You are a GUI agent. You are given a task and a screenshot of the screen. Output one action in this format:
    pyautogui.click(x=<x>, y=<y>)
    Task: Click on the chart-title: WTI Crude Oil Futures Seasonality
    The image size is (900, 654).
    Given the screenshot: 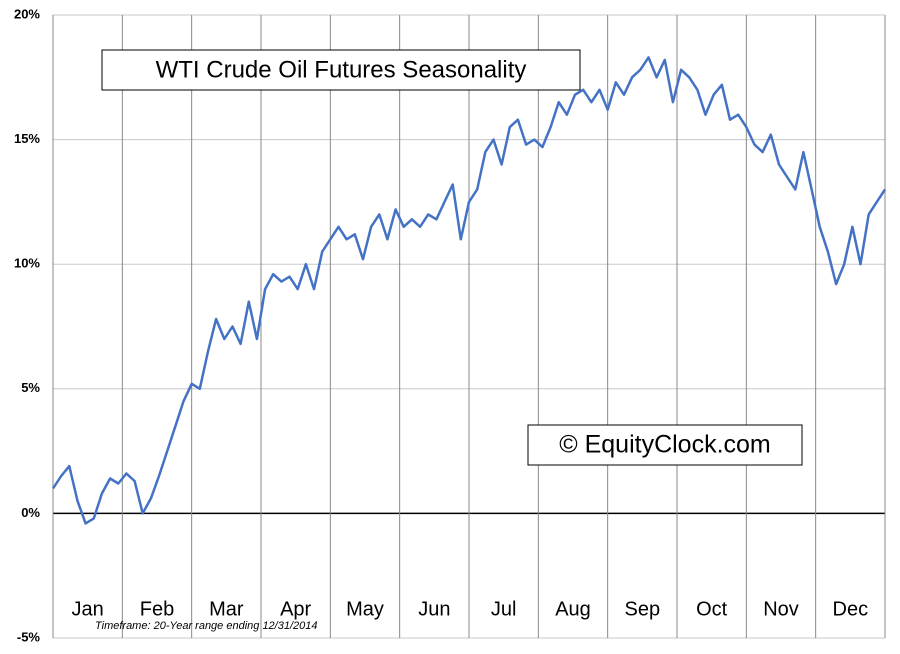 What is the action you would take?
    pyautogui.click(x=341, y=69)
    